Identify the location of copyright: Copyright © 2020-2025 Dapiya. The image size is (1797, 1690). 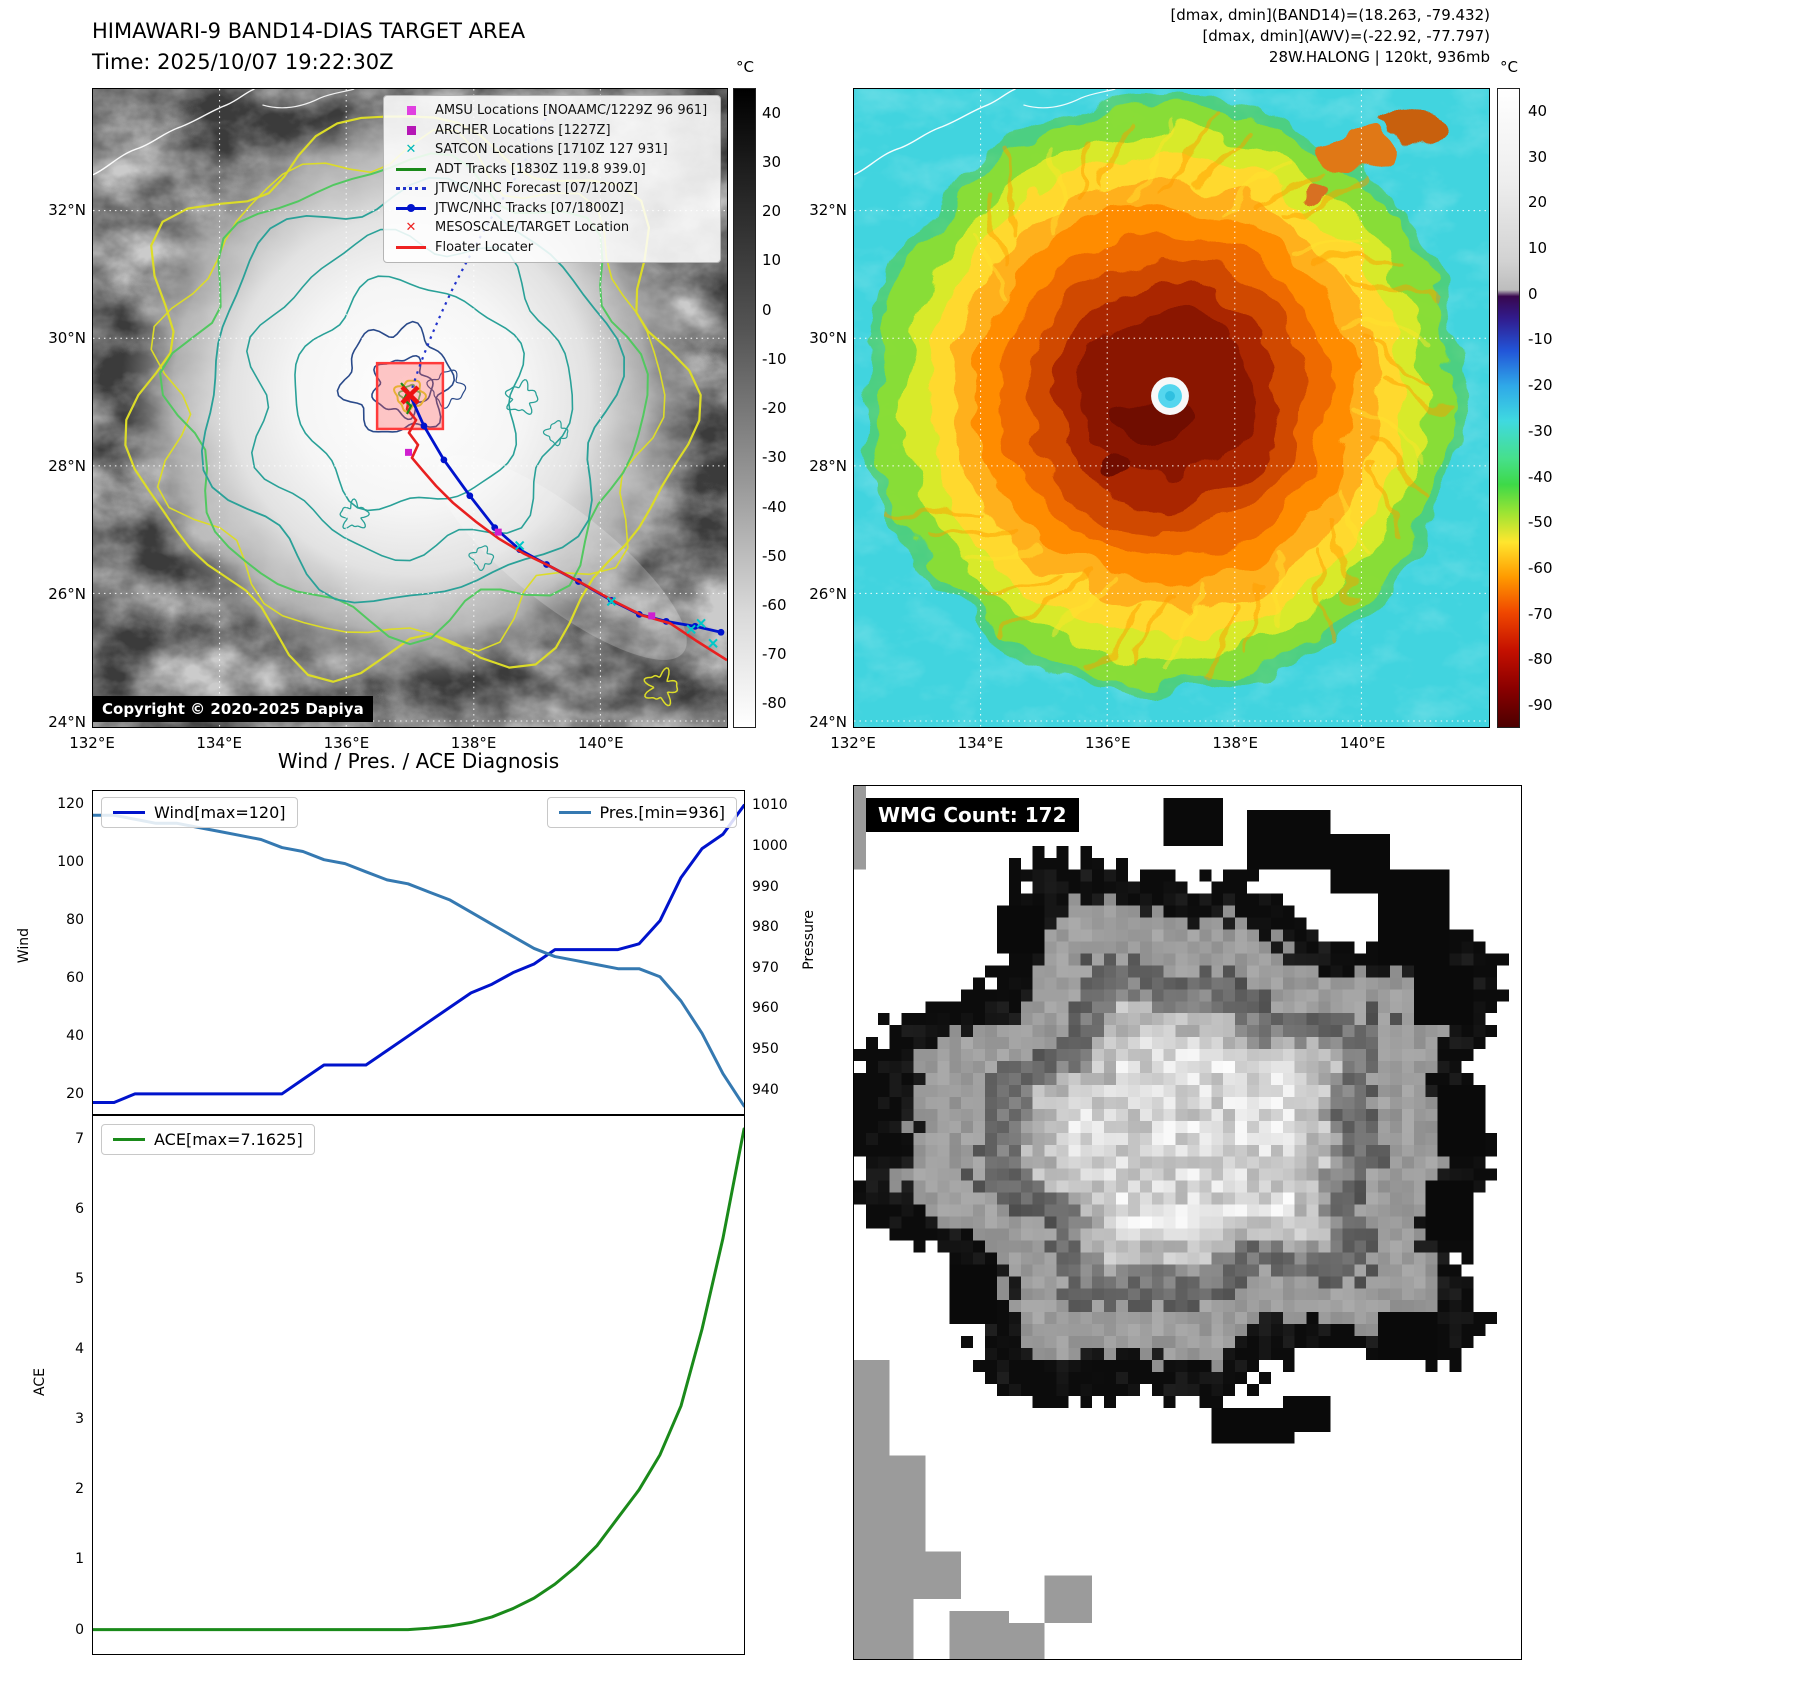
(233, 709).